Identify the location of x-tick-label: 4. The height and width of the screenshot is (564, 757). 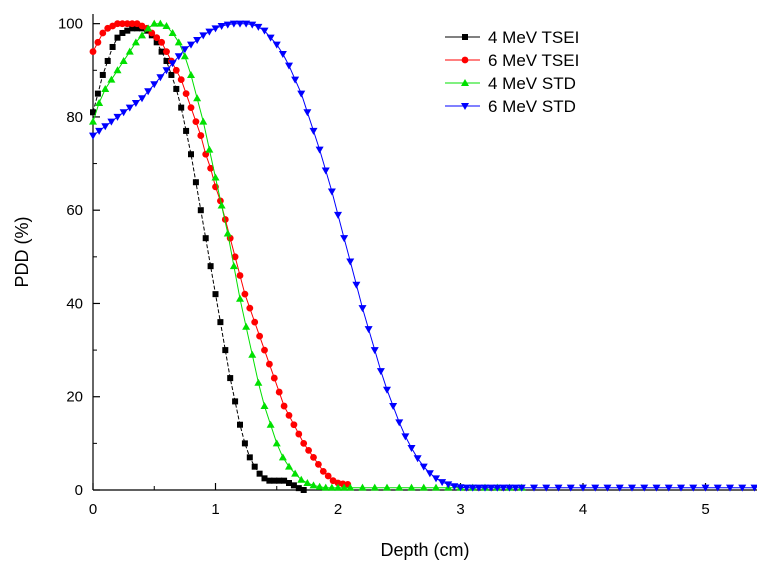
(583, 509).